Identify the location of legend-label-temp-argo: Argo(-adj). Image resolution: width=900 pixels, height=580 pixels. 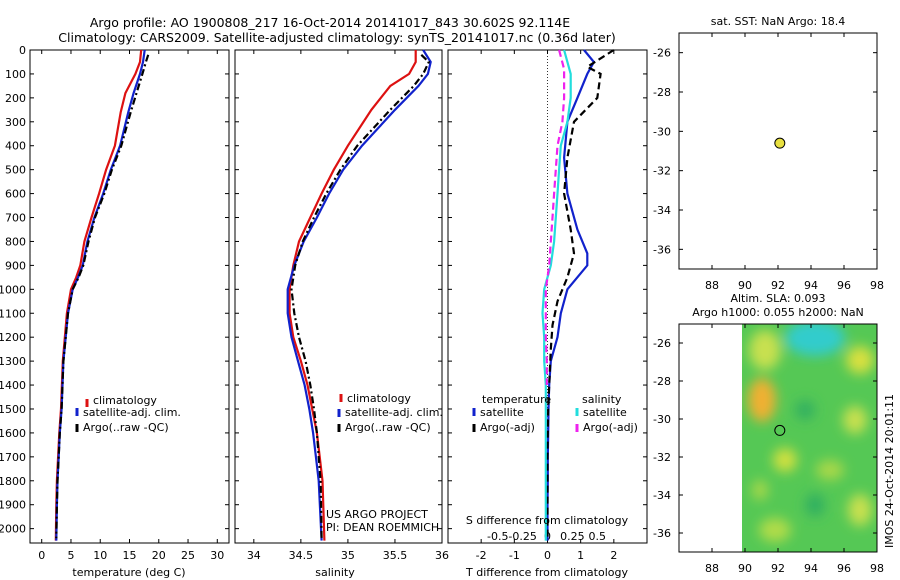
(507, 427).